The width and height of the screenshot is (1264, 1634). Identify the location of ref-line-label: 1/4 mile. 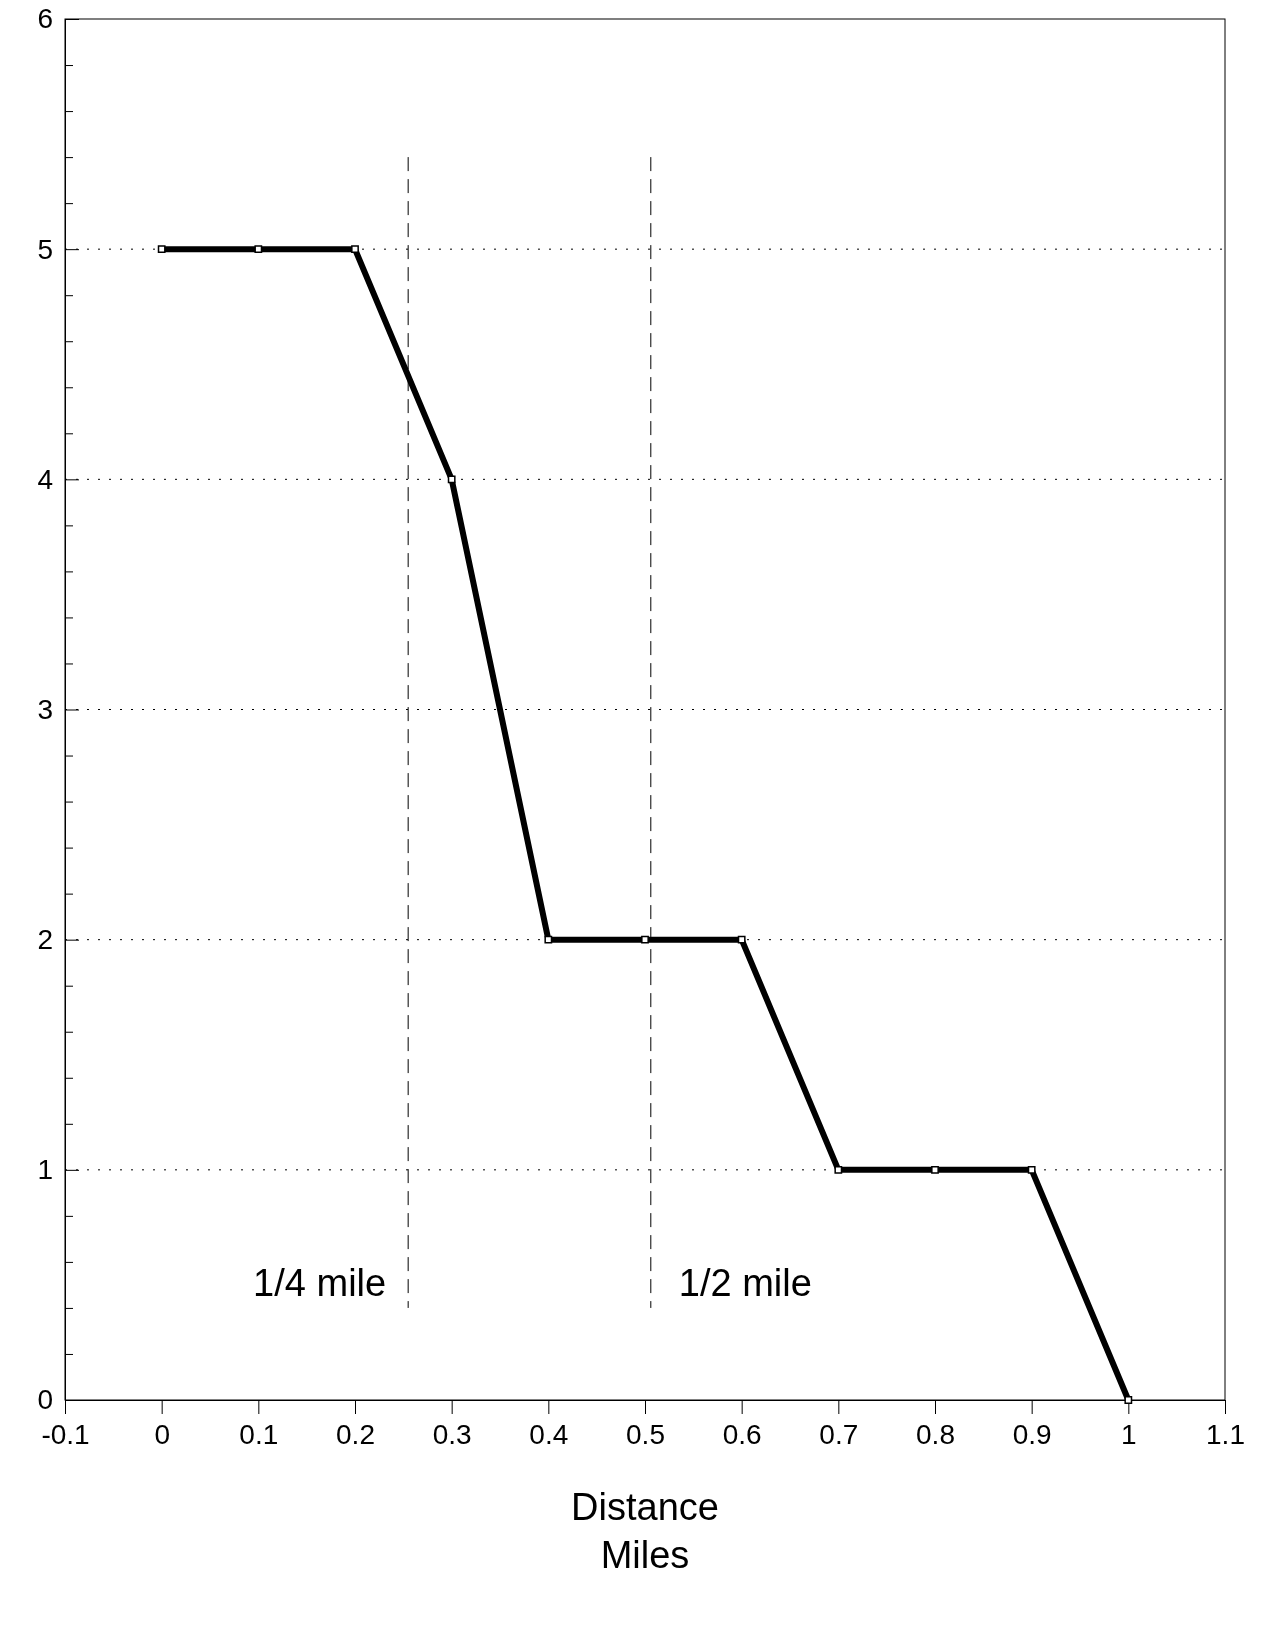
(320, 1283).